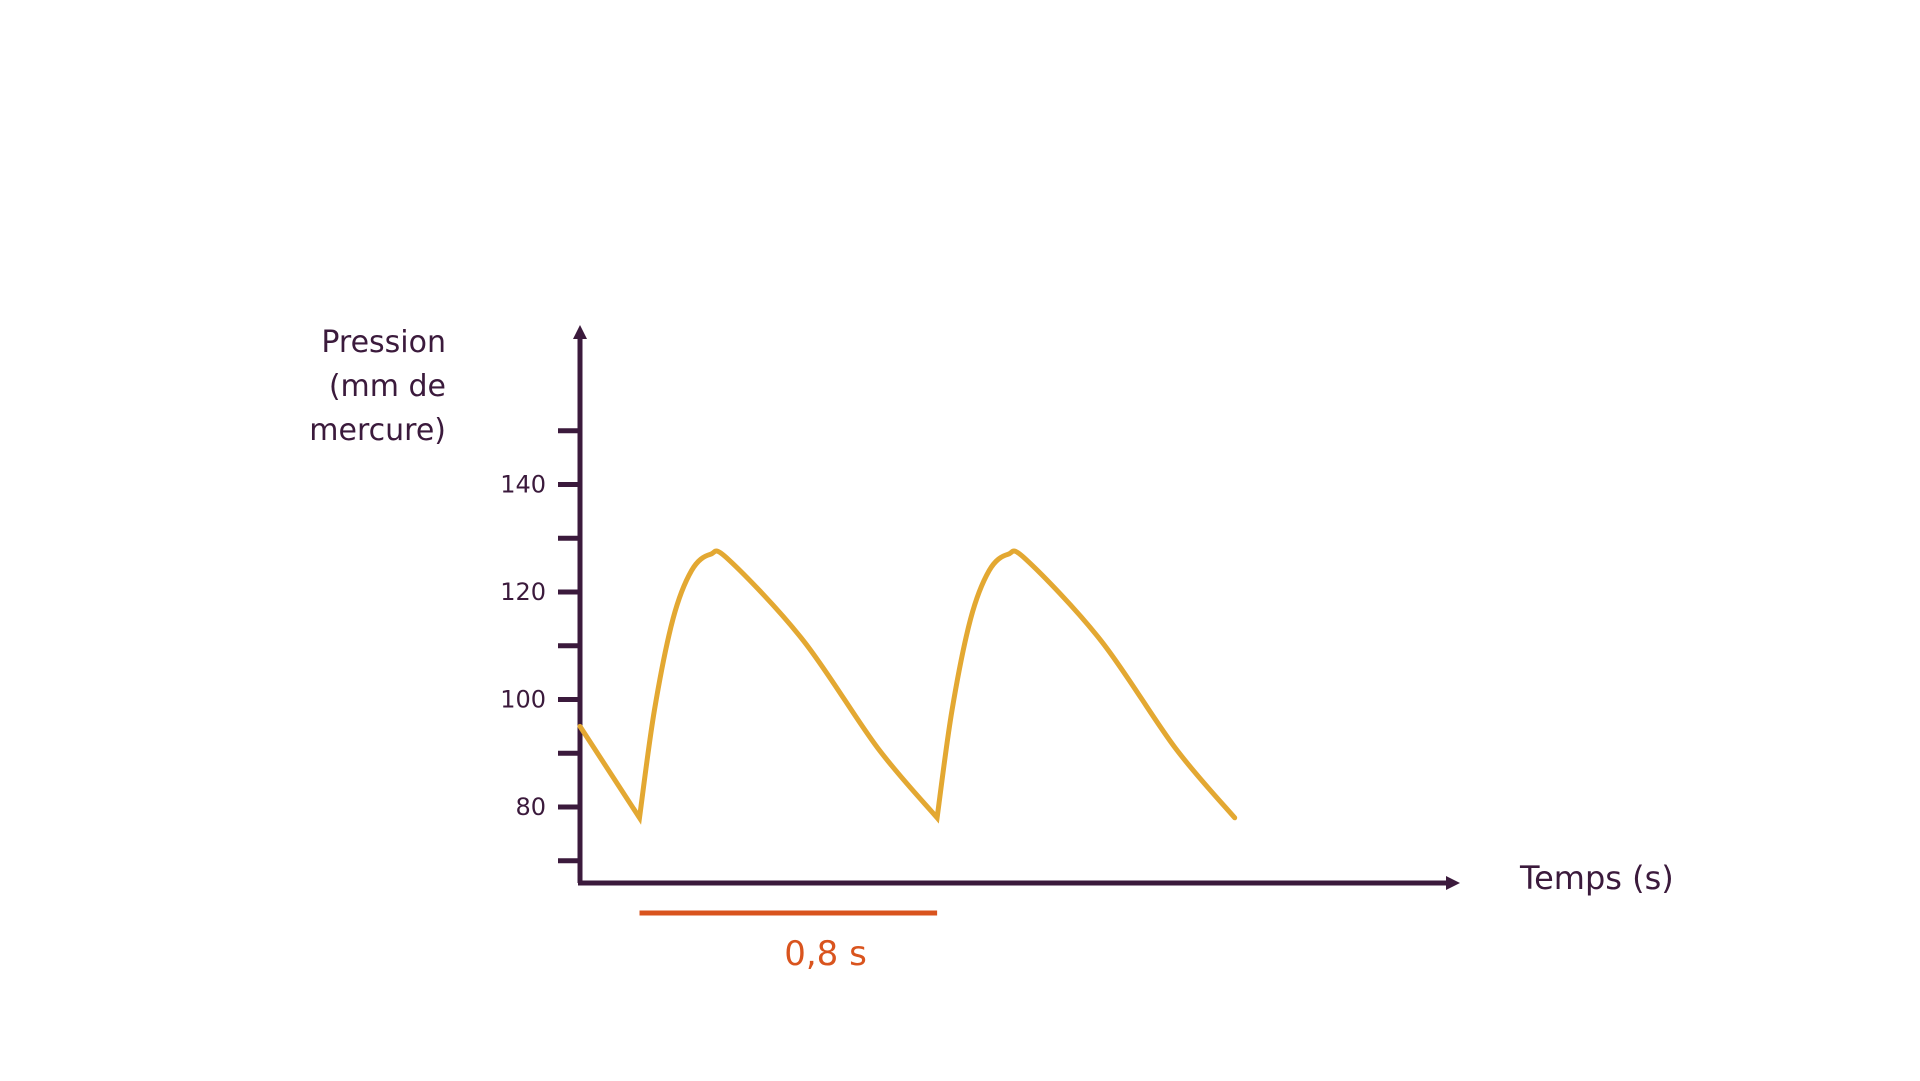 Image resolution: width=1920 pixels, height=1081 pixels. What do you see at coordinates (377, 430) in the screenshot?
I see `y-axis-label-line-3: mercure)` at bounding box center [377, 430].